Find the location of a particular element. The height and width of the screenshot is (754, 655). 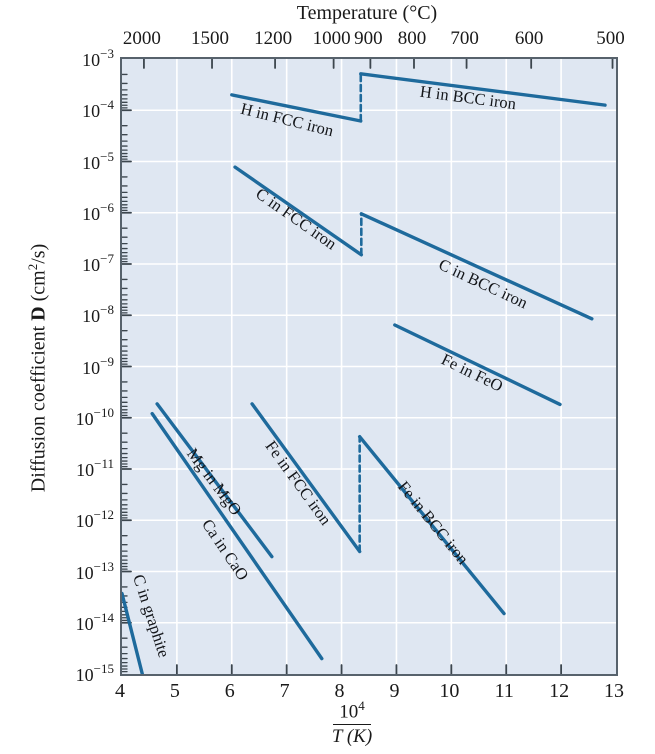

x-axis-tick-label: 8 is located at coordinates (339, 691).